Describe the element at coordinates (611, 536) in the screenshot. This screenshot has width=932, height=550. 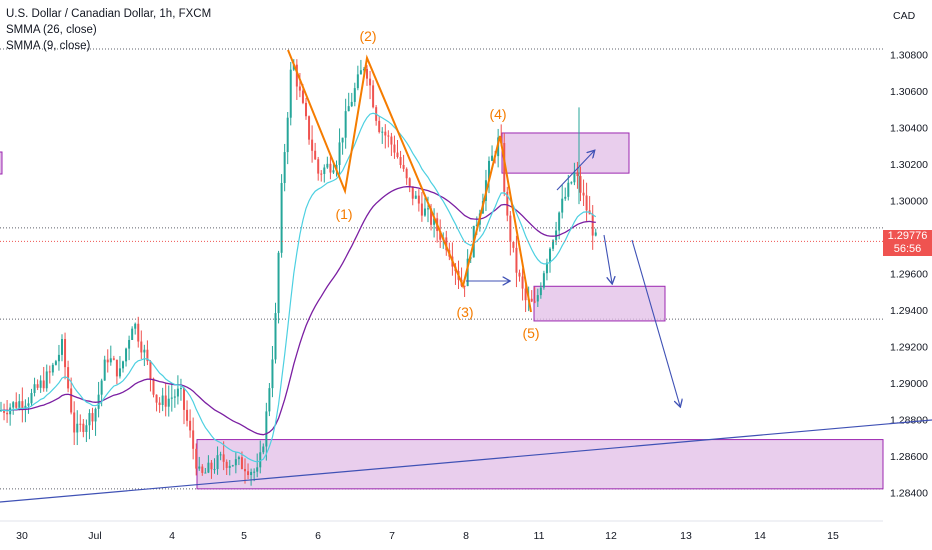
I see `x-tick-label: 12` at that location.